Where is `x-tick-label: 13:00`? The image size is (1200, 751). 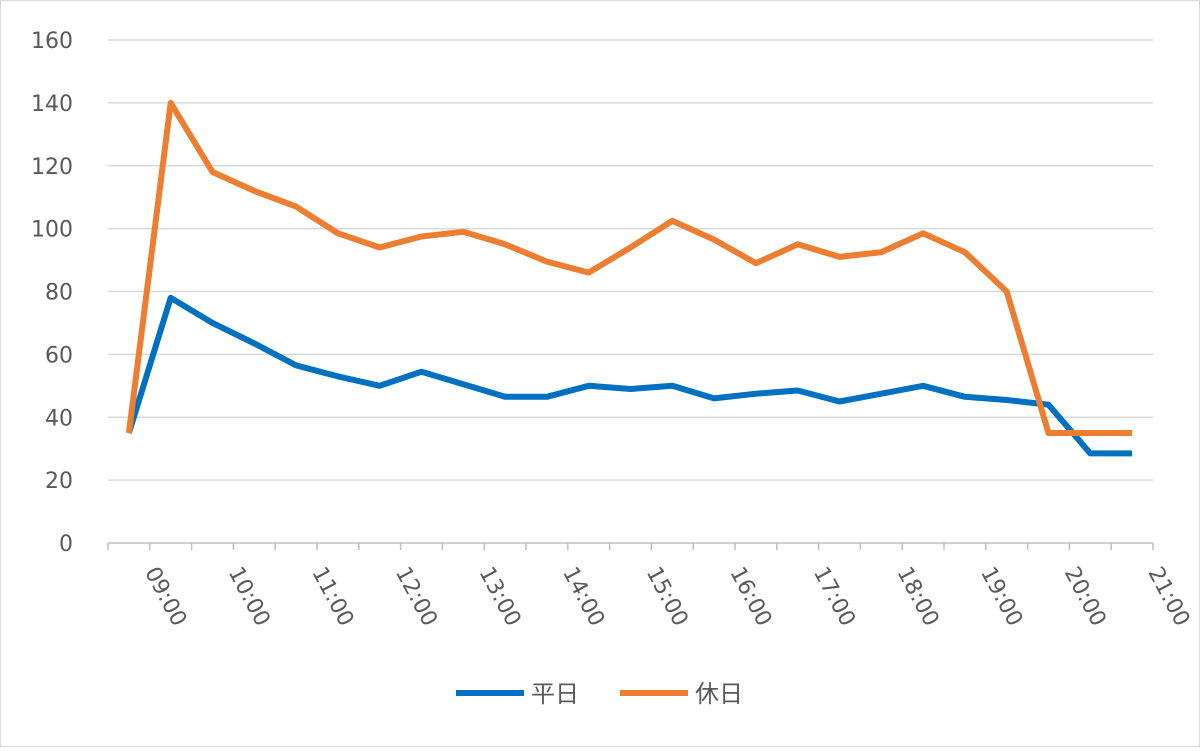
x-tick-label: 13:00 is located at coordinates (500, 597).